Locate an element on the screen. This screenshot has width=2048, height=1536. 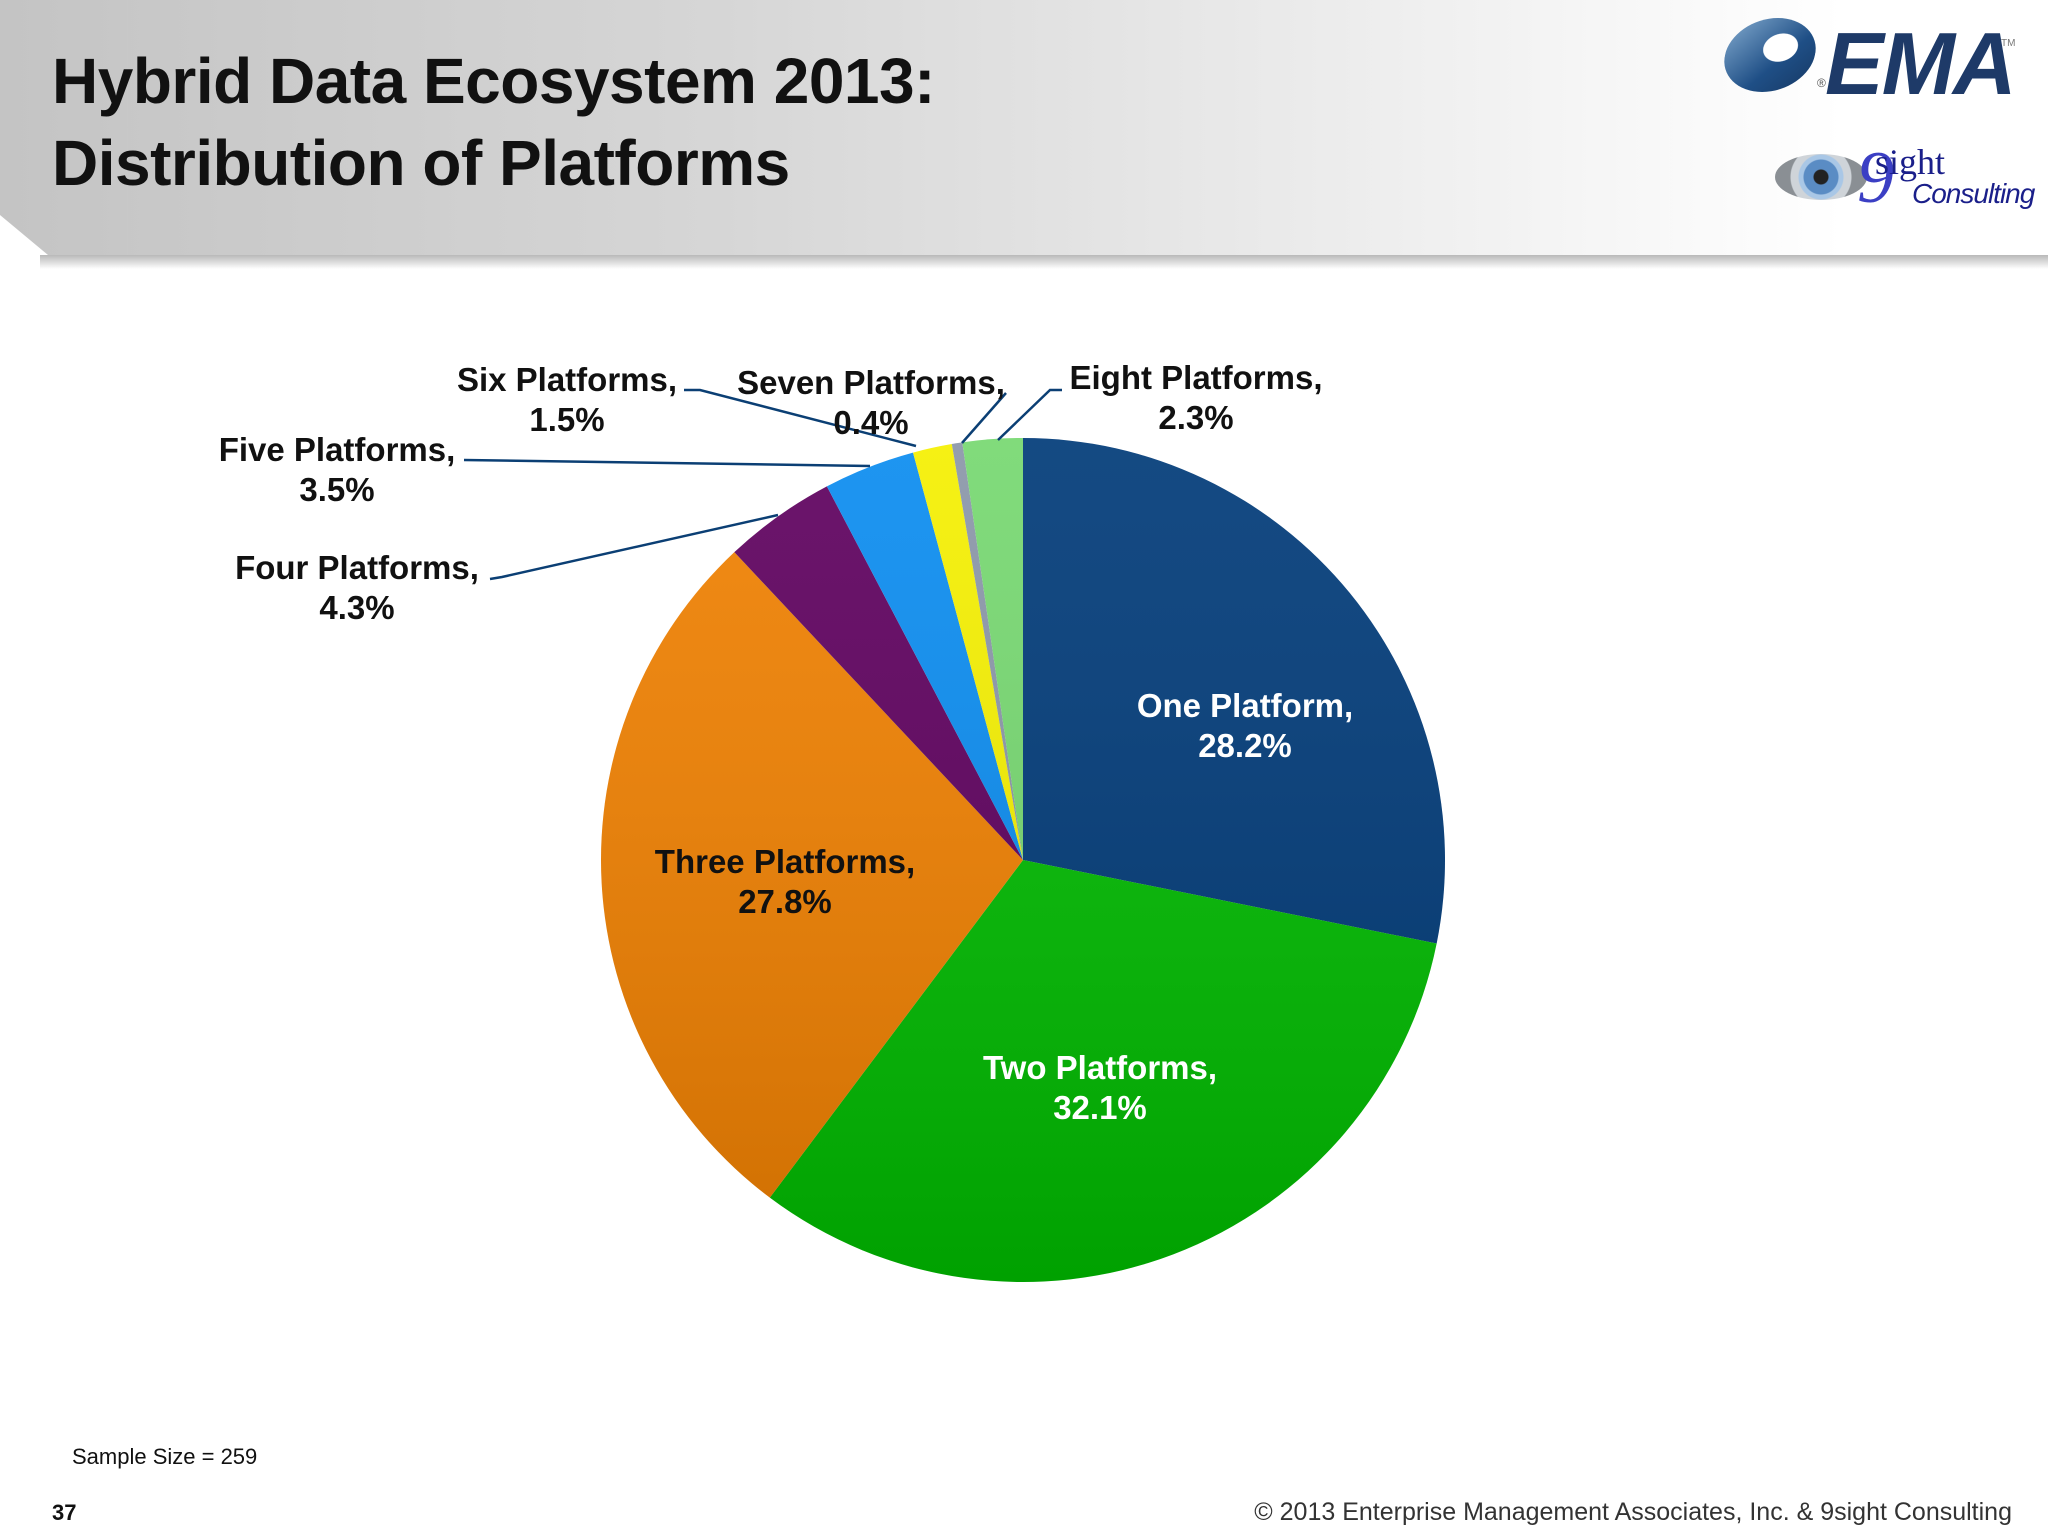
page-number: 37 is located at coordinates (64, 1512).